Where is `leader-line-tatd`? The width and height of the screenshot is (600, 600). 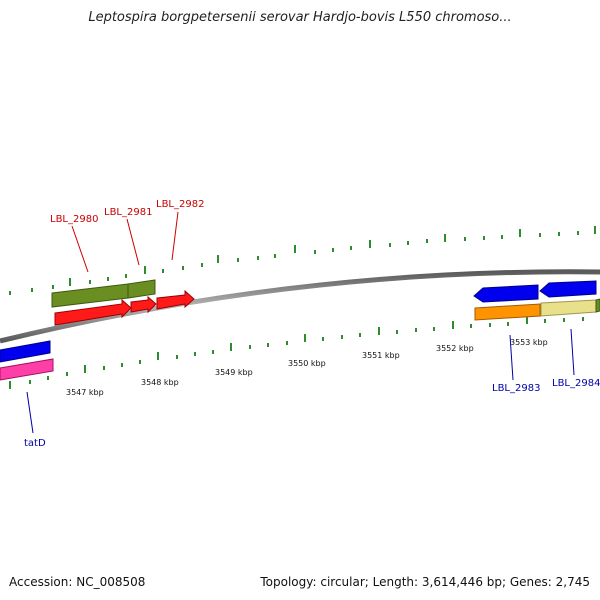
leader-line-tatd is located at coordinates (30, 412).